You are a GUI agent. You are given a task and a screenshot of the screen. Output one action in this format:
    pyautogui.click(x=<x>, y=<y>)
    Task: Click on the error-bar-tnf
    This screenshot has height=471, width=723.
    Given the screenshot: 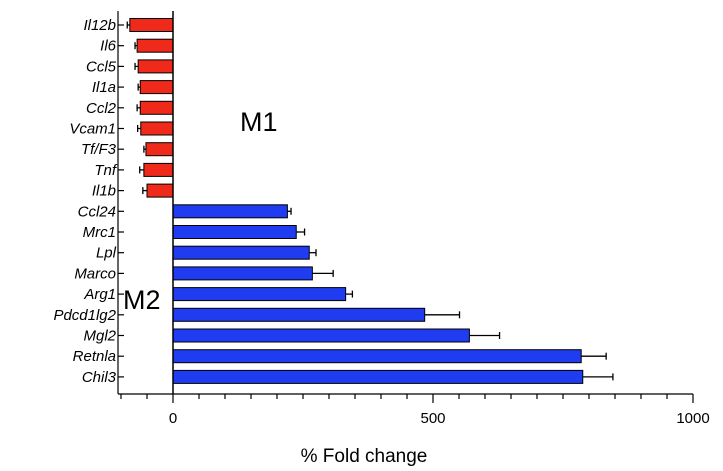 What is the action you would take?
    pyautogui.click(x=141, y=170)
    